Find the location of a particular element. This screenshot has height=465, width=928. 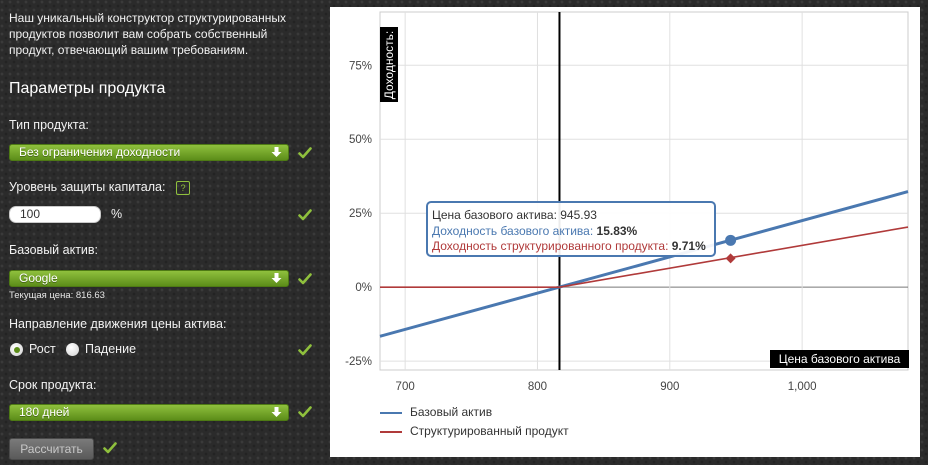

y-tick-label: 25% is located at coordinates (360, 214).